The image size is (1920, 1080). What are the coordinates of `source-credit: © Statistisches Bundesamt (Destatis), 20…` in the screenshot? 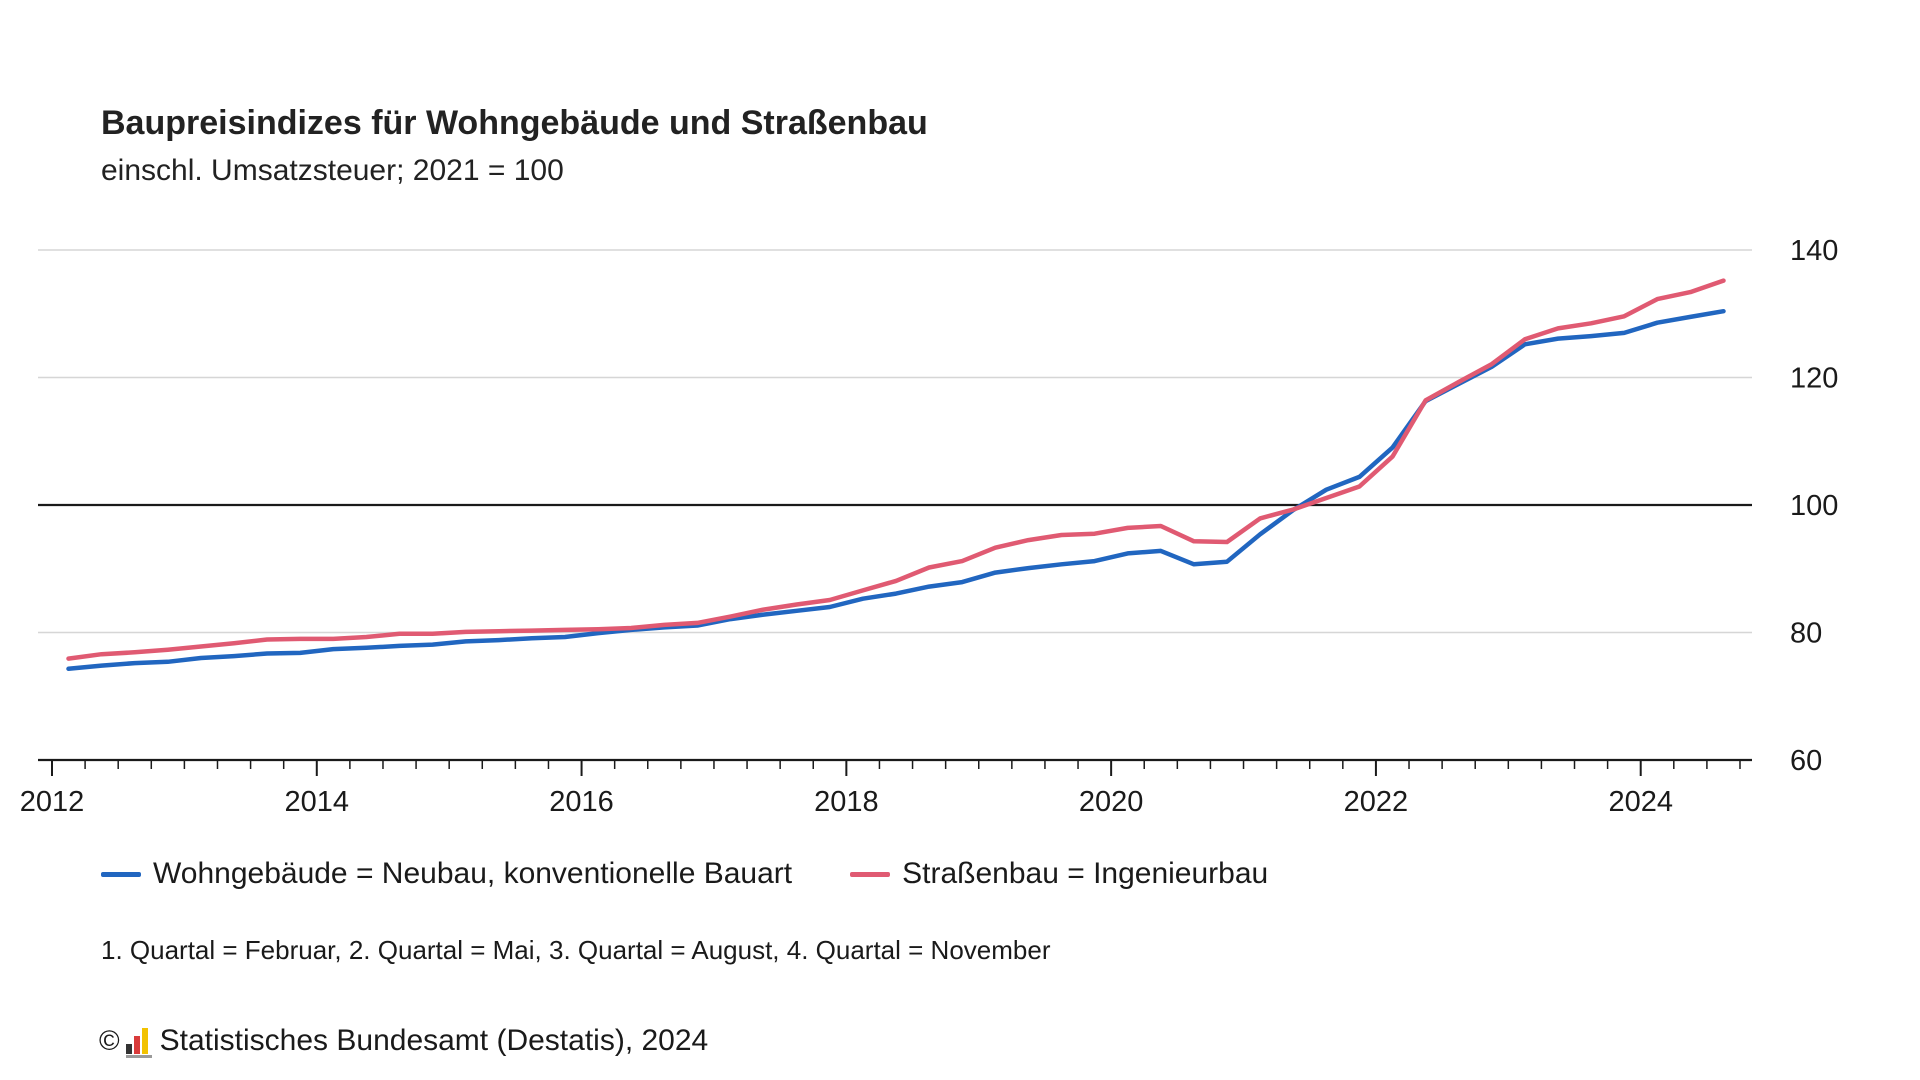 It's located at (403, 1041).